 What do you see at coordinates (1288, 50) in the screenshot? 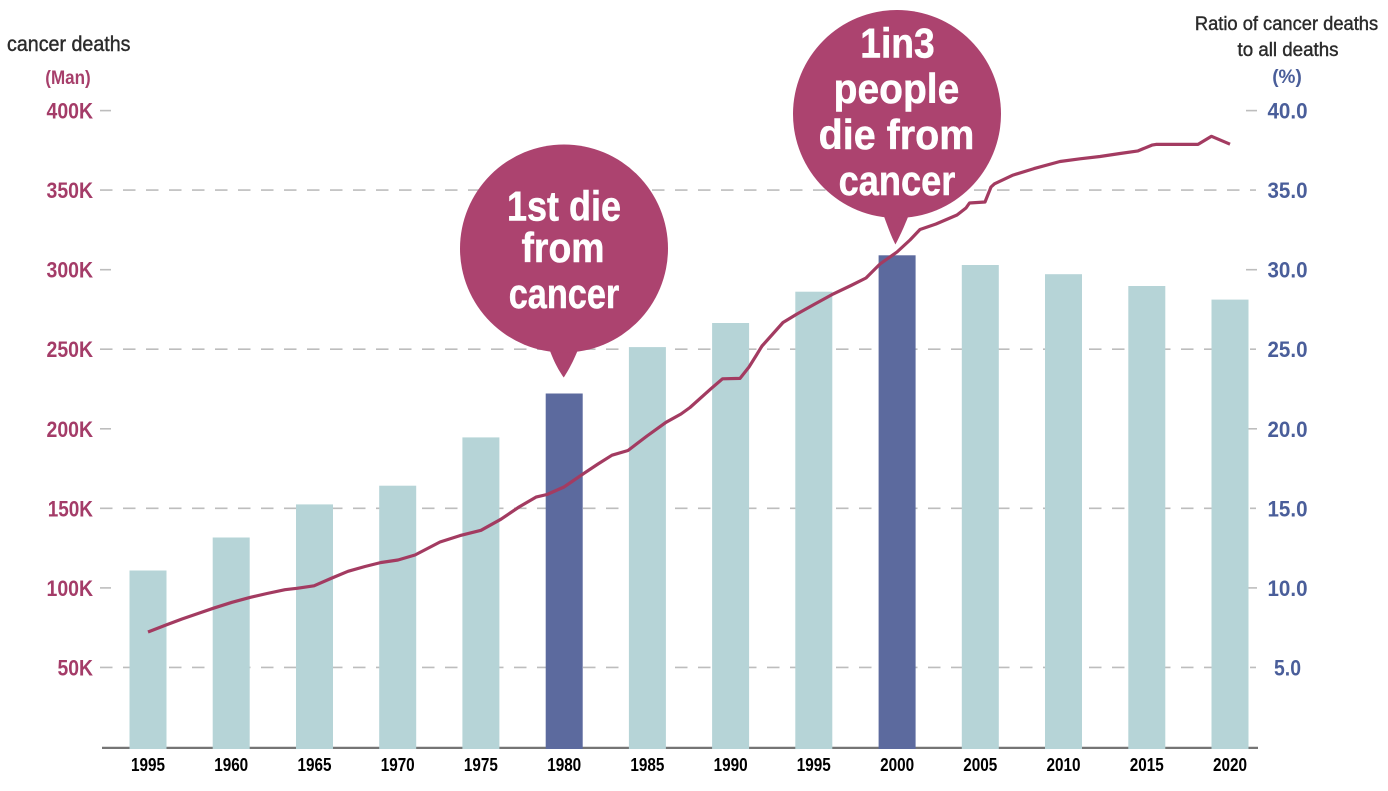
I see `svg-text: to all deaths` at bounding box center [1288, 50].